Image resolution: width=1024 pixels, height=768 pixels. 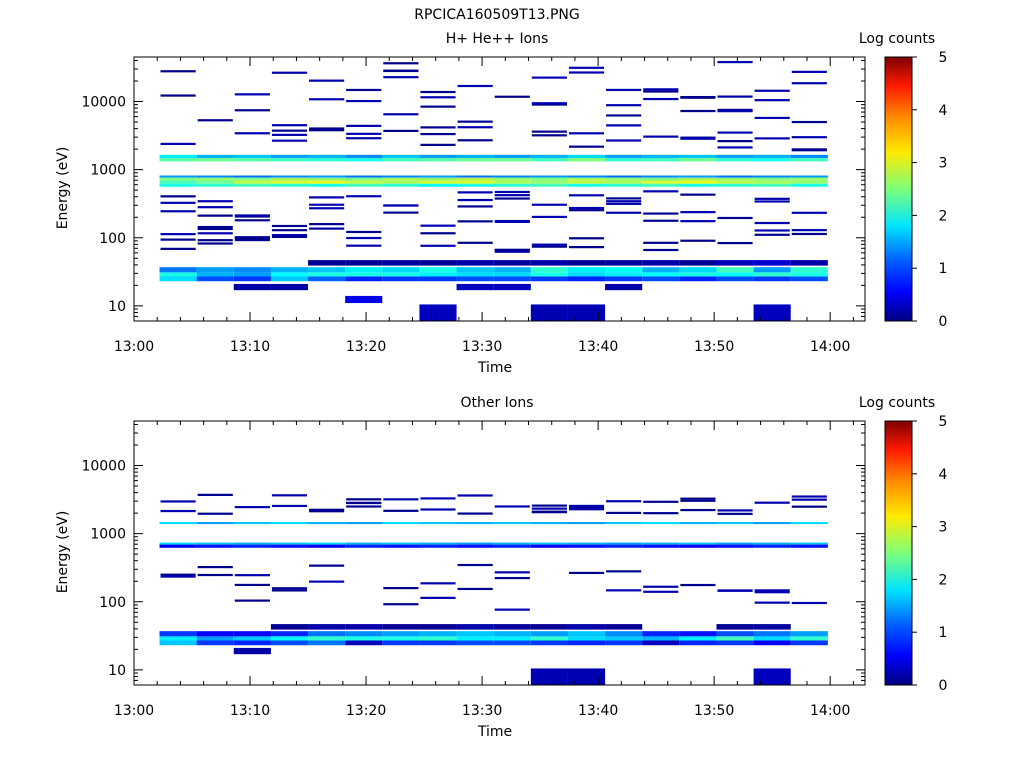 What do you see at coordinates (714, 711) in the screenshot?
I see `x-tick-label: 13:50` at bounding box center [714, 711].